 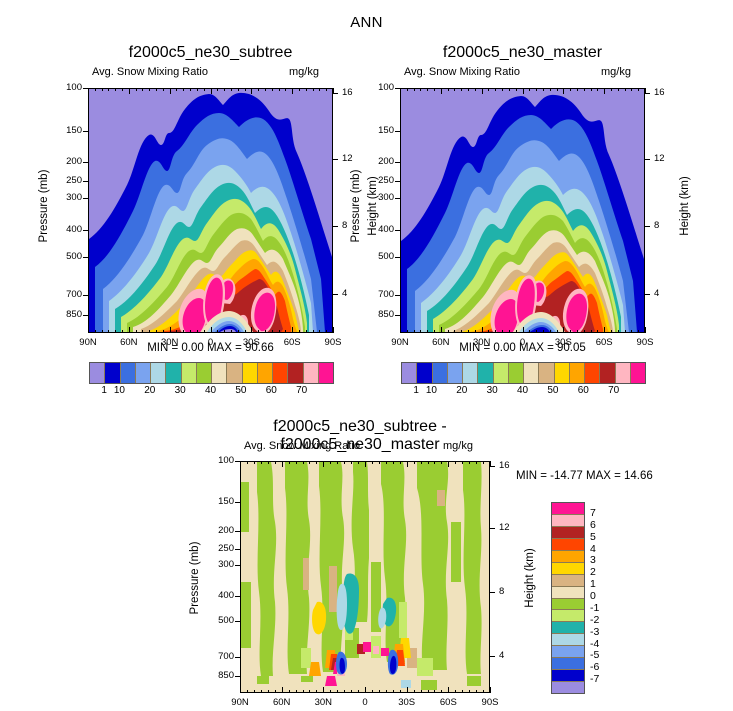 I want to click on colorbar-tick-label: 20, so click(x=462, y=390).